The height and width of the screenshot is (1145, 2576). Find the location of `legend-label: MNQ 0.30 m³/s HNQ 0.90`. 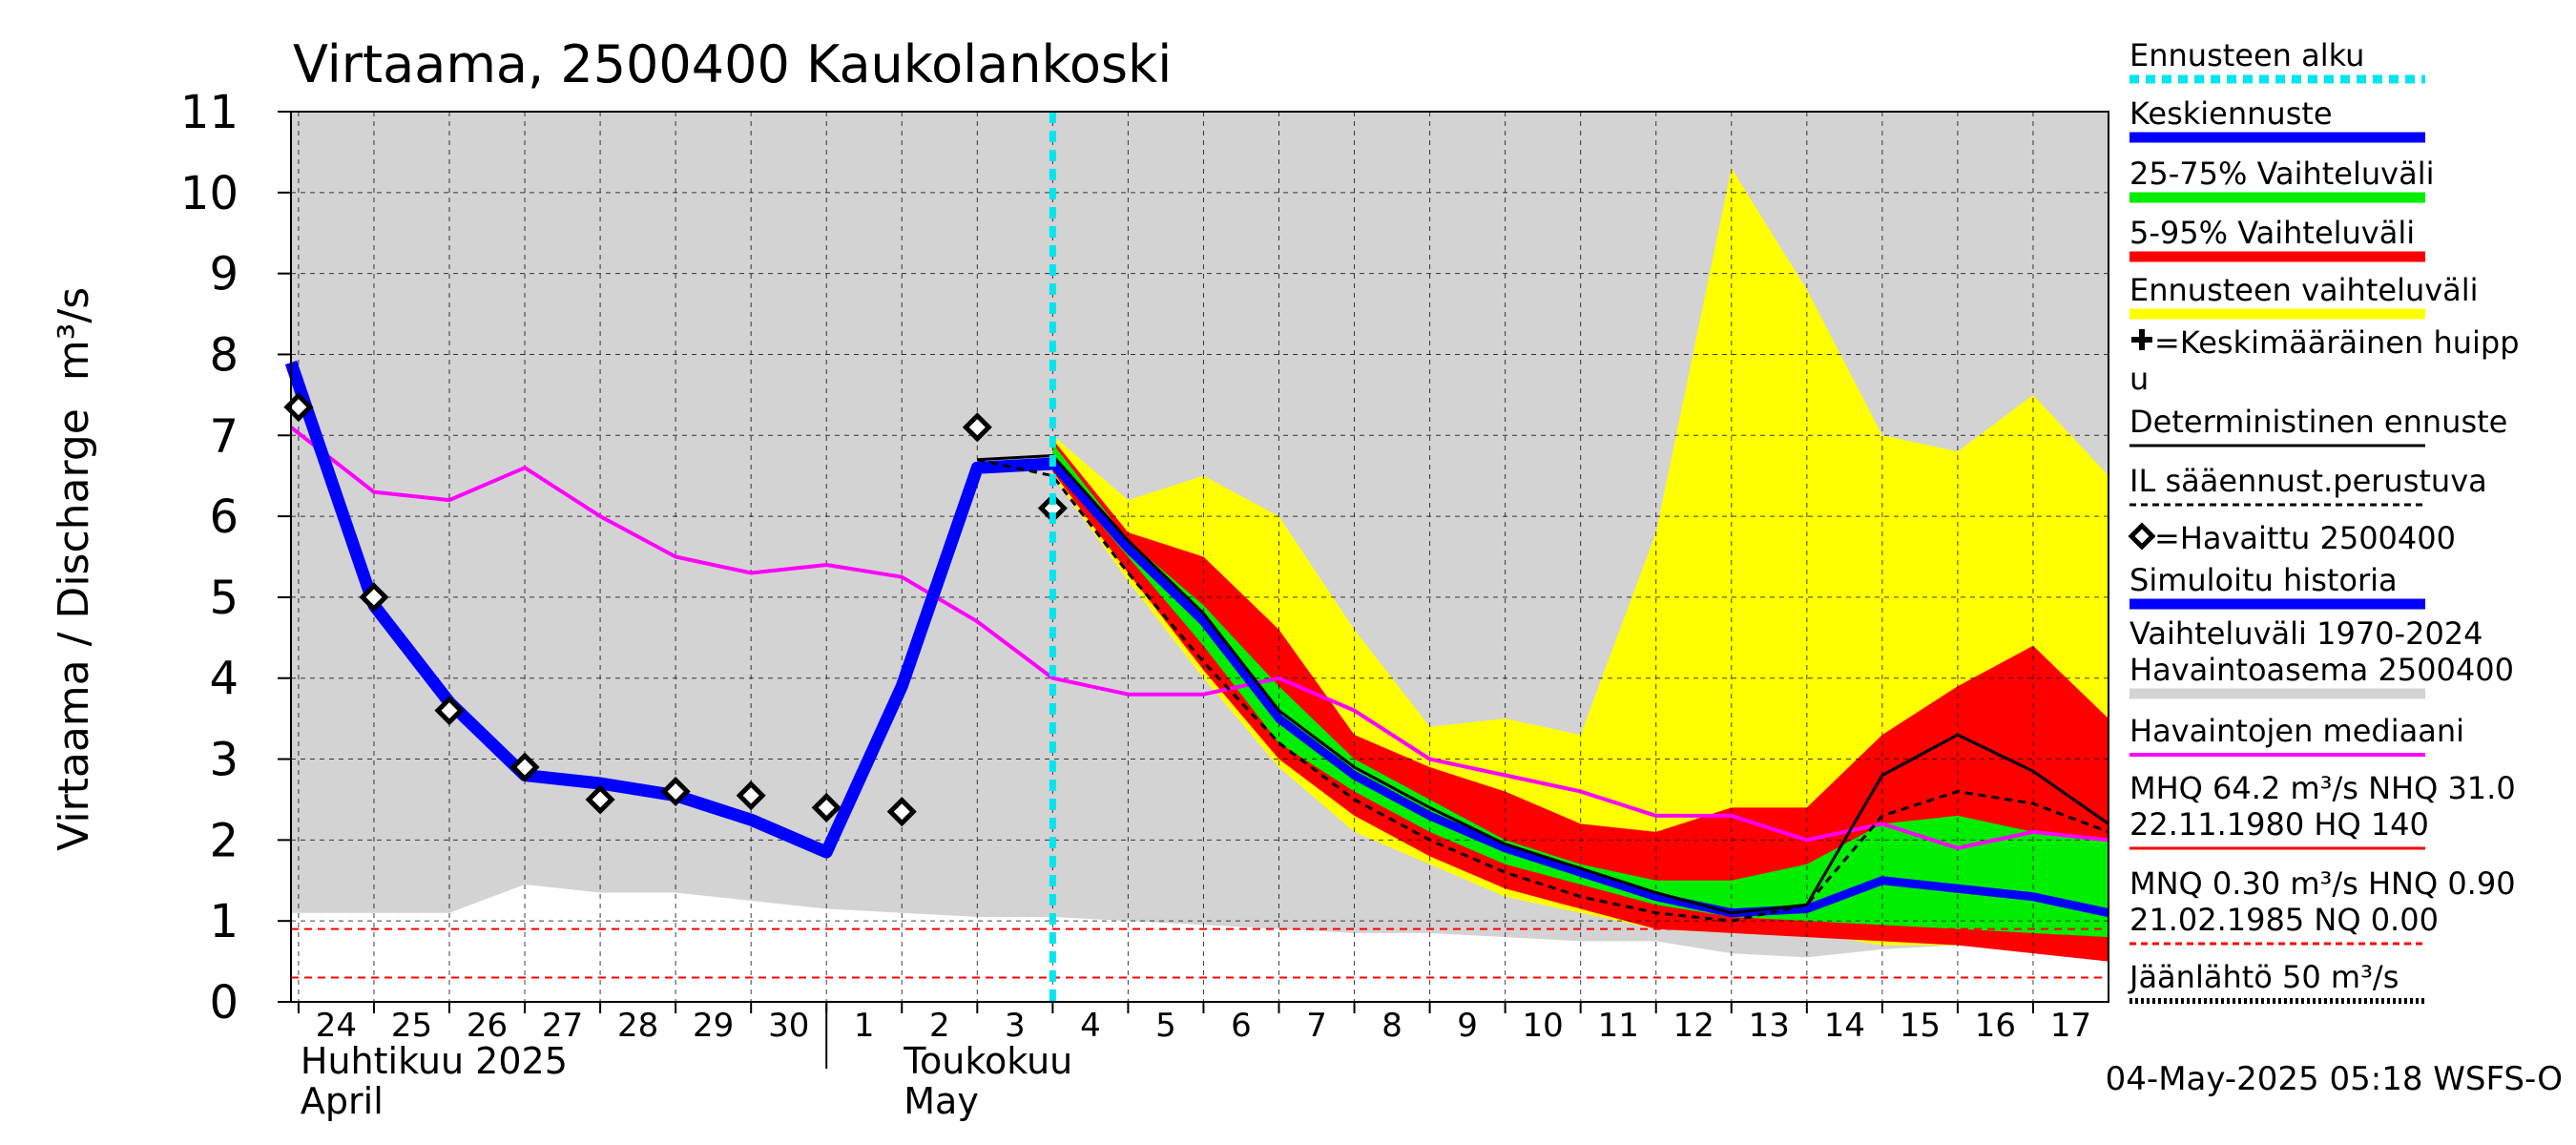

legend-label: MNQ 0.30 m³/s HNQ 0.90 is located at coordinates (2322, 883).